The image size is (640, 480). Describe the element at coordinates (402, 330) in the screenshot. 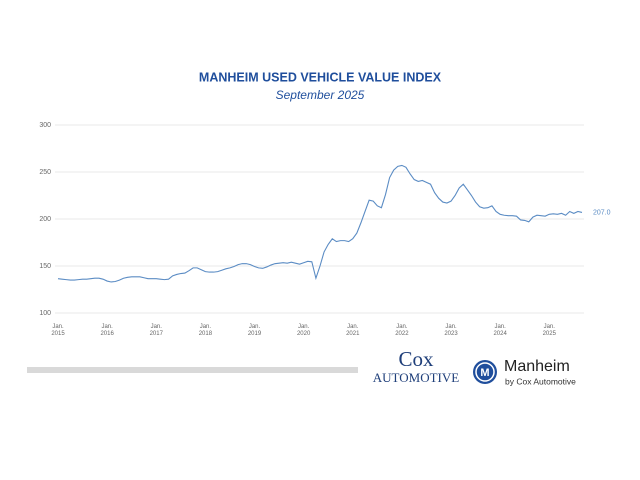

I see `x-tick-label: Jan. 2022` at that location.